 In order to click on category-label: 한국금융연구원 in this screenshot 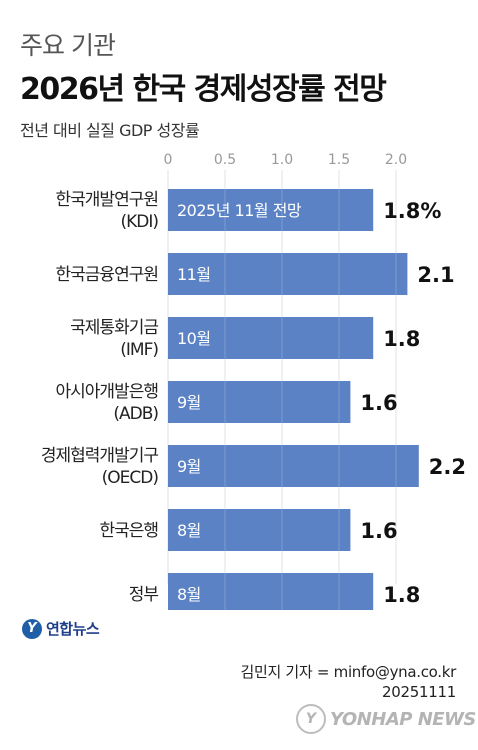, I will do `click(107, 275)`.